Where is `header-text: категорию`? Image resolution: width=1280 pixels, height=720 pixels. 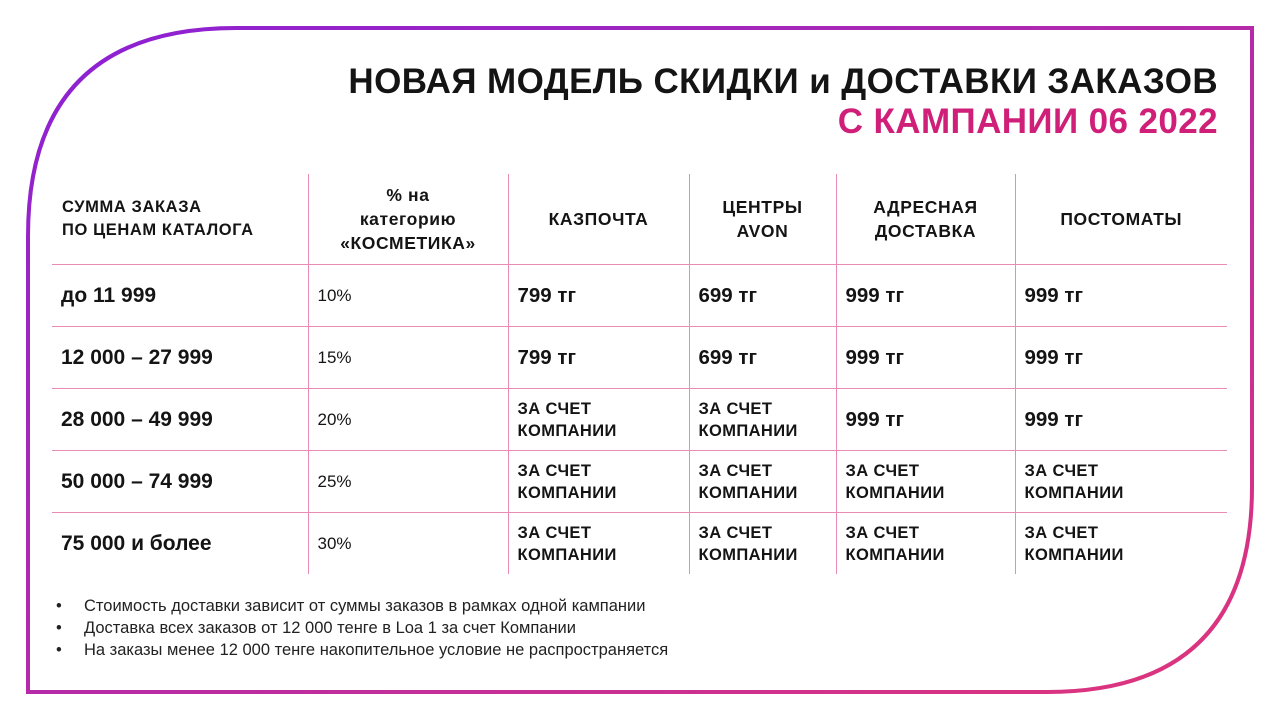 header-text: категорию is located at coordinates (408, 219).